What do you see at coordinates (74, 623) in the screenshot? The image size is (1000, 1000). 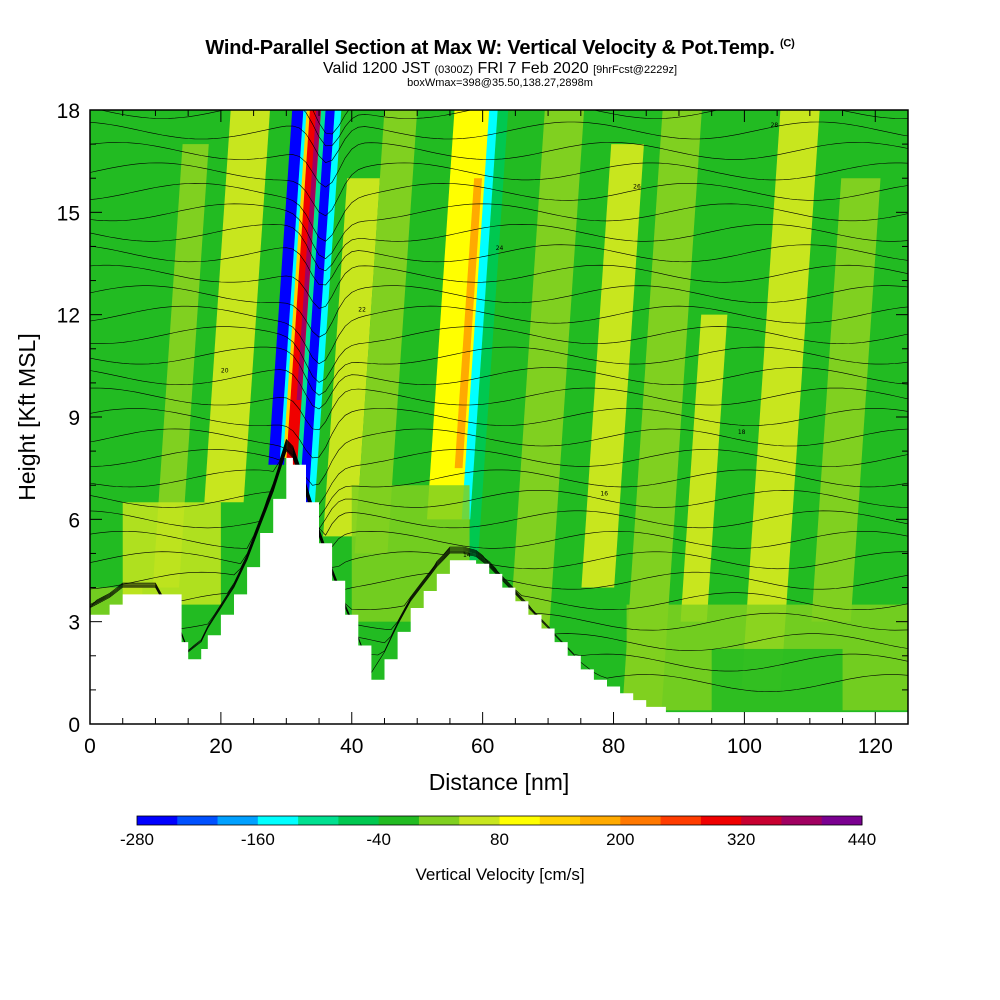 I see `y-tick-label: 3` at bounding box center [74, 623].